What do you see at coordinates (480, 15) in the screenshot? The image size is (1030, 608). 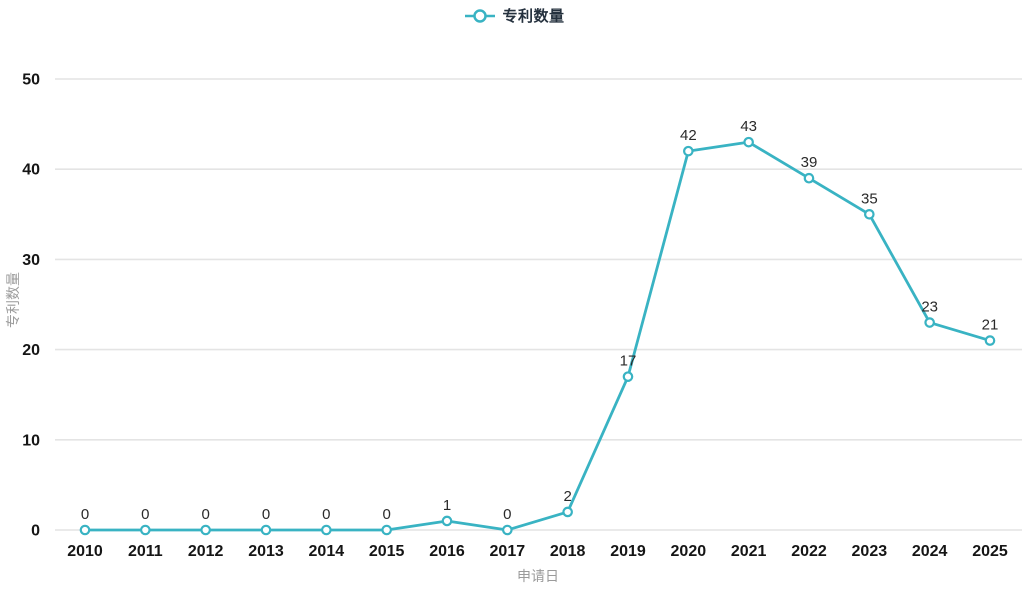 I see `legend-marker-icon` at bounding box center [480, 15].